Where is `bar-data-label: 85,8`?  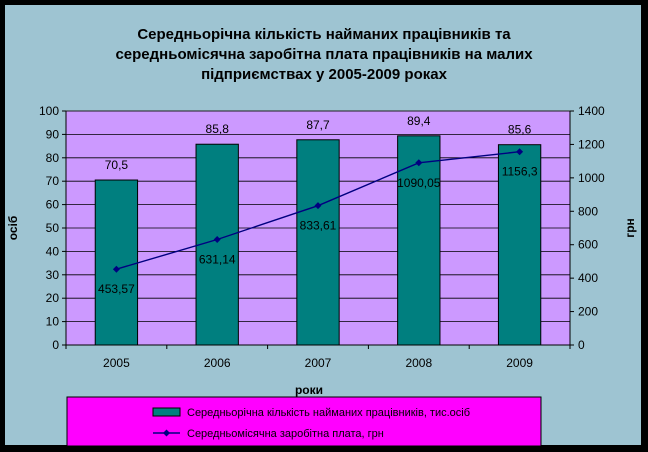
bar-data-label: 85,8 is located at coordinates (218, 129).